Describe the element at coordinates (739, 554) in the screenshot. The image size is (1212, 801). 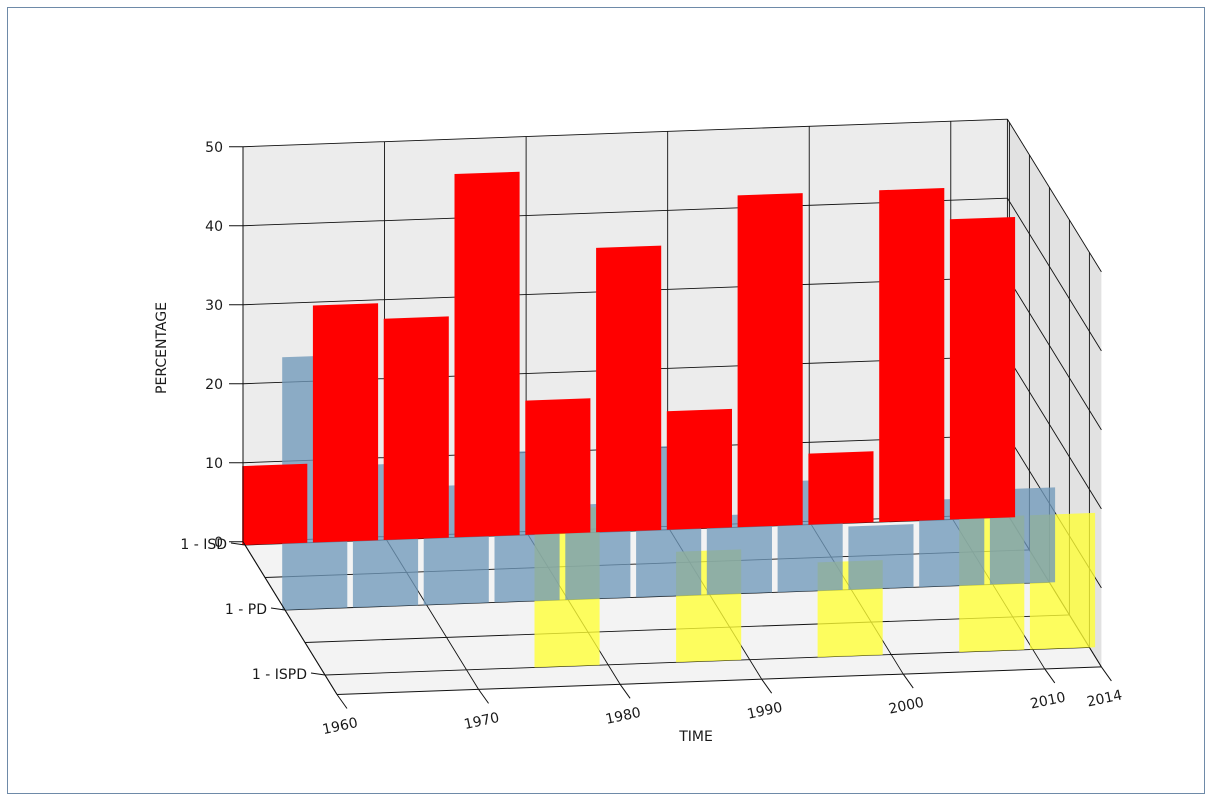
I see `bar-1-pd-1990` at that location.